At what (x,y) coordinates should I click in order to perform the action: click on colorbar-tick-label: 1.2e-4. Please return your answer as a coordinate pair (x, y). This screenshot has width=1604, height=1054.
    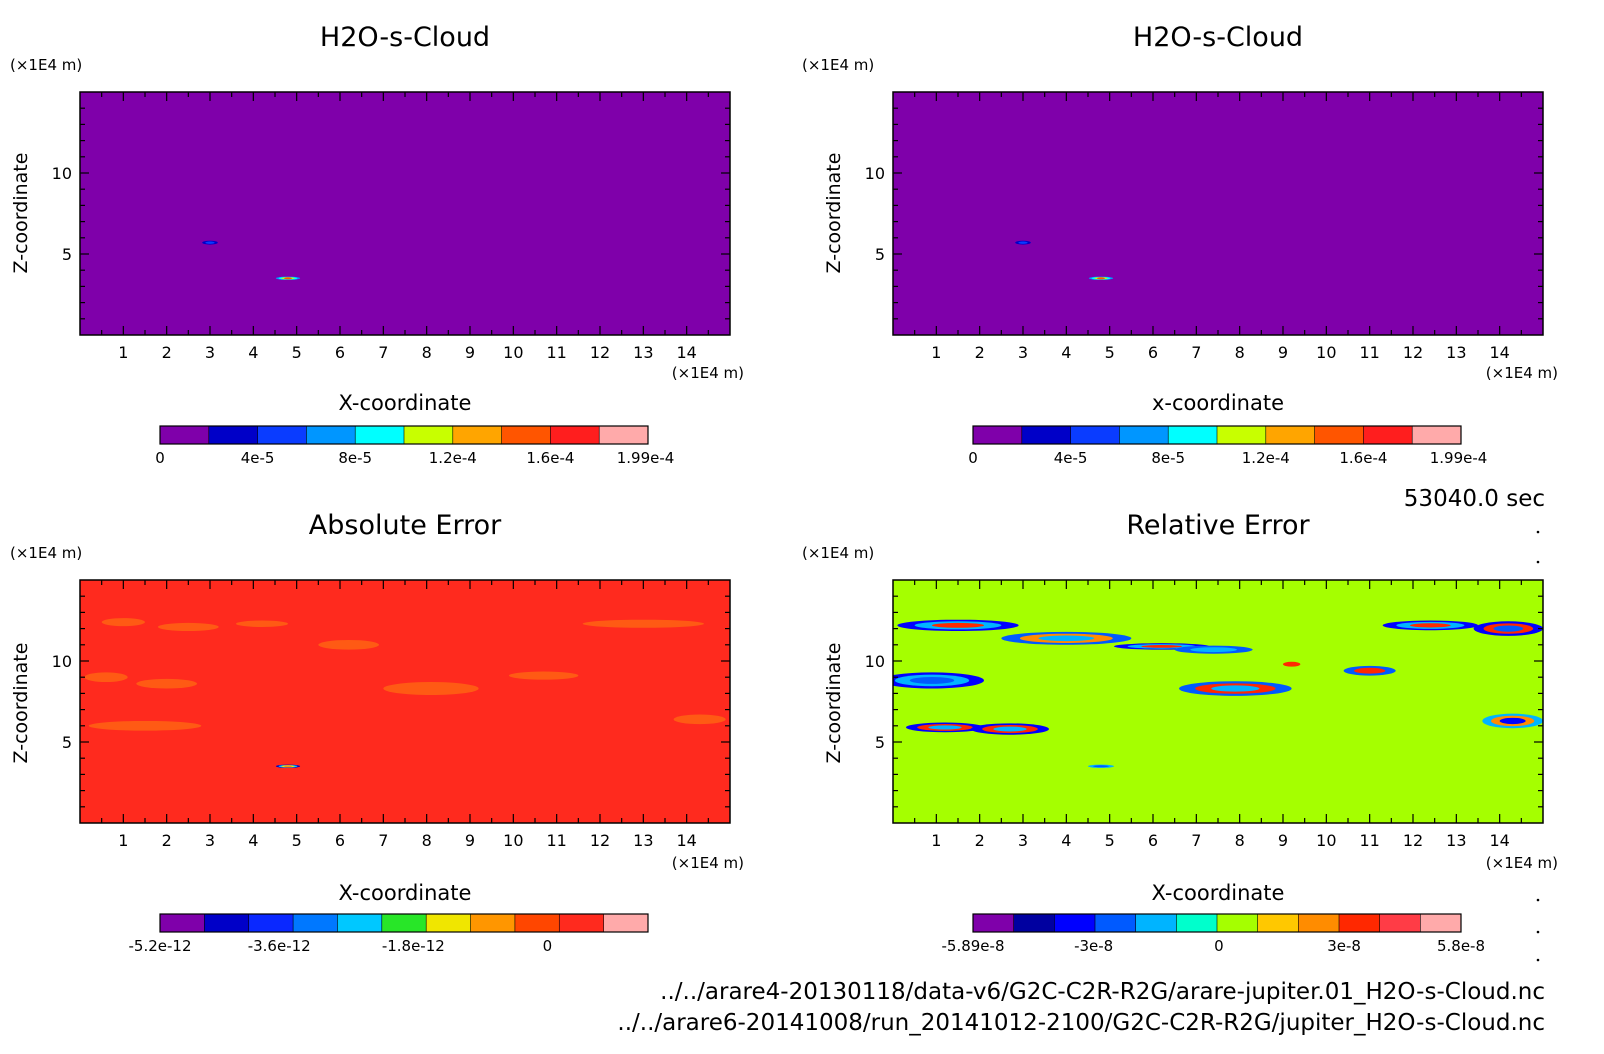
    Looking at the image, I should click on (453, 458).